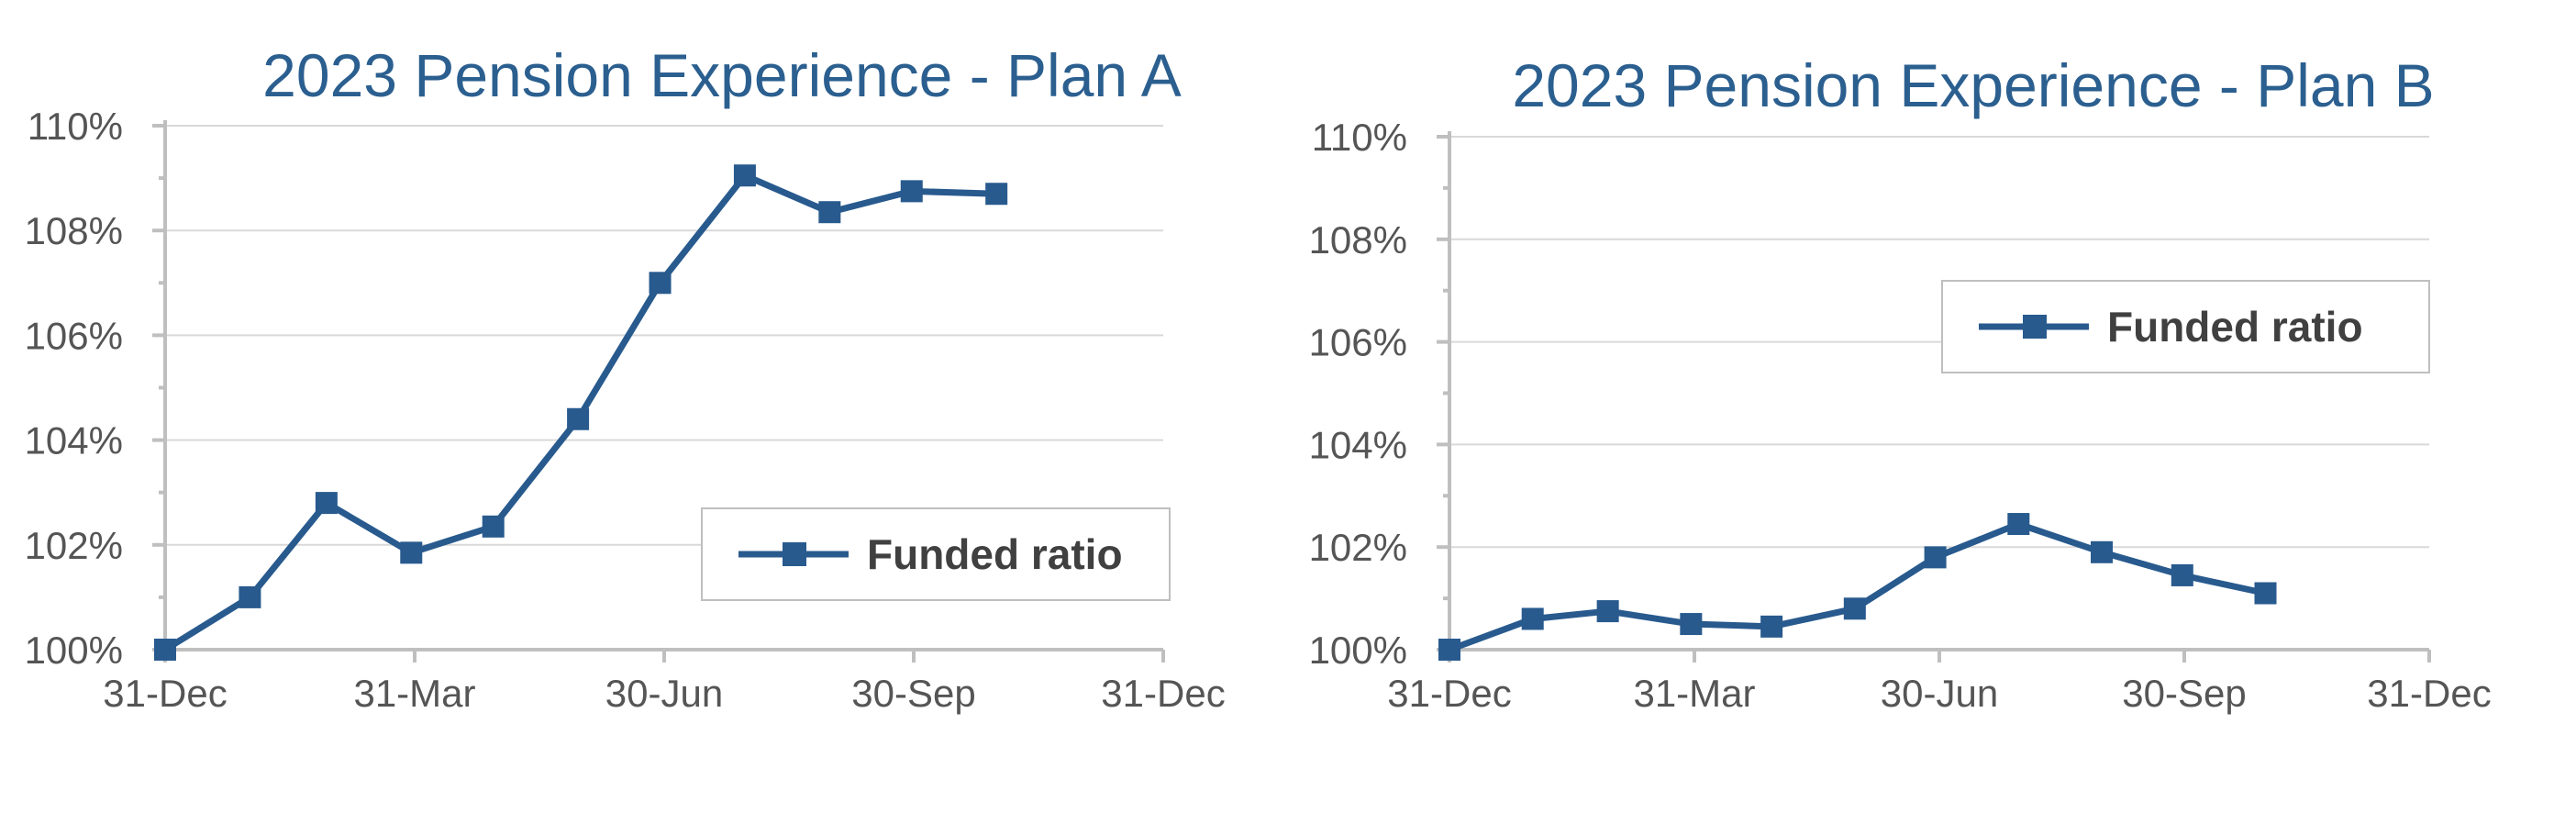  I want to click on chart-title-plan-b: 2023 Pension Experience - Plan B, so click(1973, 85).